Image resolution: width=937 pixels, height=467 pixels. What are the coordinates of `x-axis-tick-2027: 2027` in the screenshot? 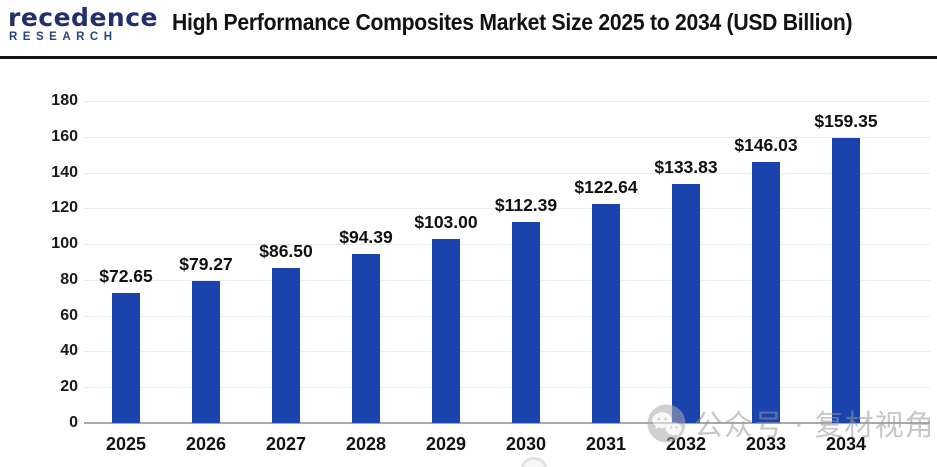 It's located at (286, 444).